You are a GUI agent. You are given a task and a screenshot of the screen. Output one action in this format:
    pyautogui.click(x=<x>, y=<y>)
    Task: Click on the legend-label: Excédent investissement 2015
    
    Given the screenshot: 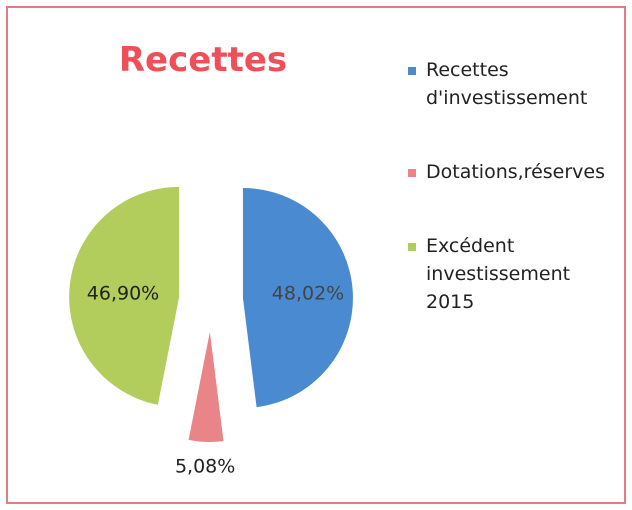 What is the action you would take?
    pyautogui.click(x=498, y=274)
    